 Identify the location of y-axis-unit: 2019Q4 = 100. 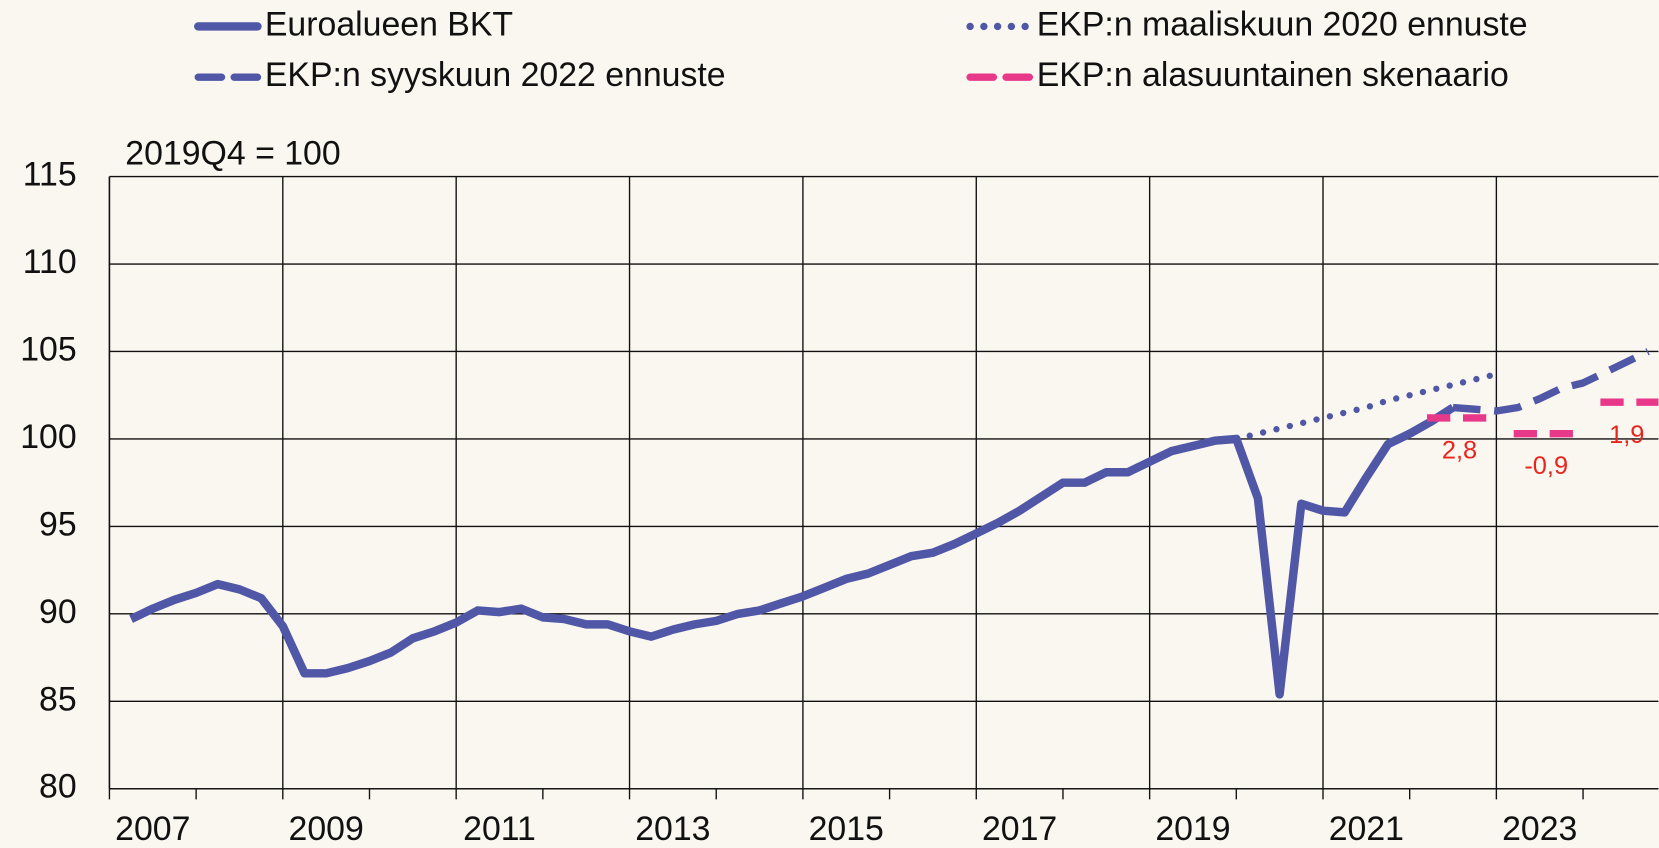
(232, 153).